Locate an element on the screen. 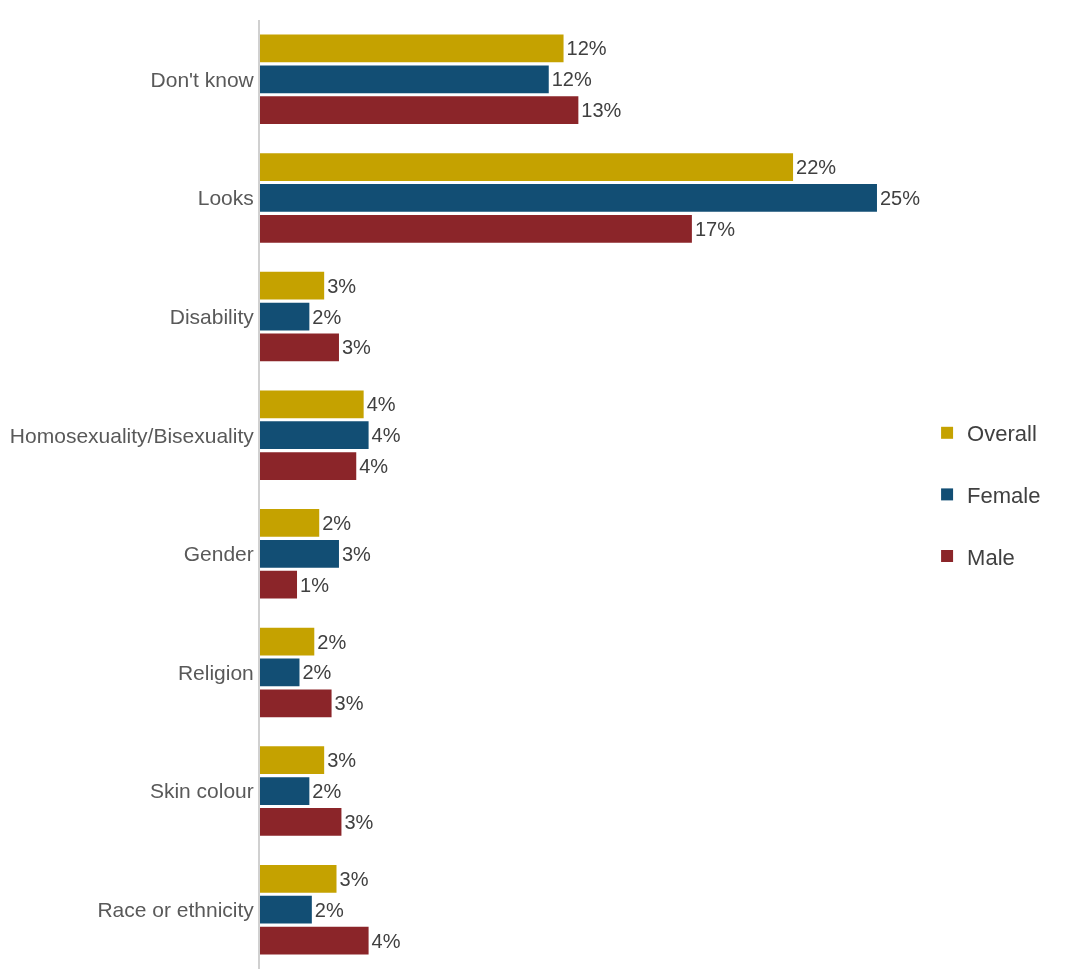 The image size is (1084, 979). y-tick-label: Looks is located at coordinates (225, 198).